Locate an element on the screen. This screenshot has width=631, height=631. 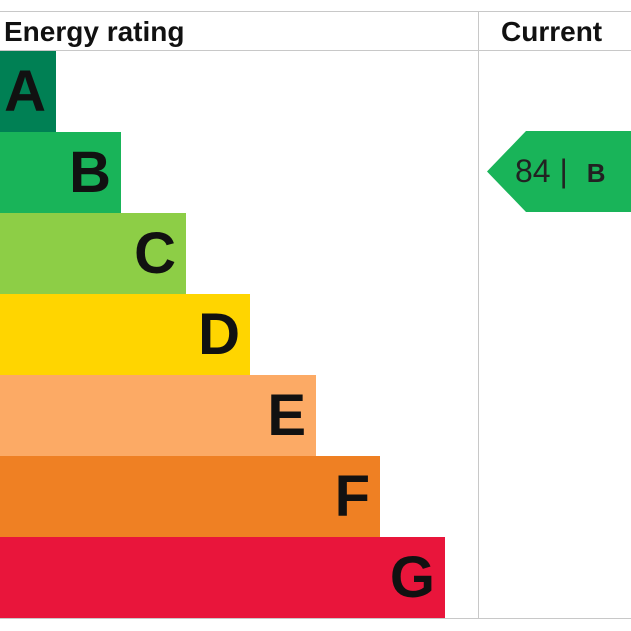
band-label: B is located at coordinates (90, 172).